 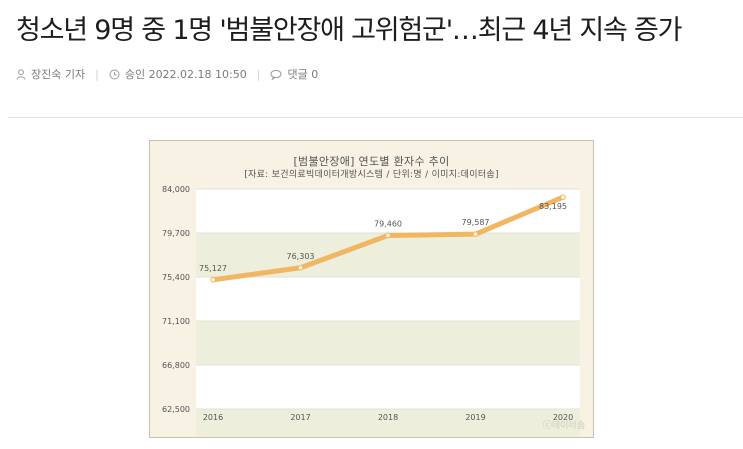 What do you see at coordinates (21, 74) in the screenshot?
I see `person-icon` at bounding box center [21, 74].